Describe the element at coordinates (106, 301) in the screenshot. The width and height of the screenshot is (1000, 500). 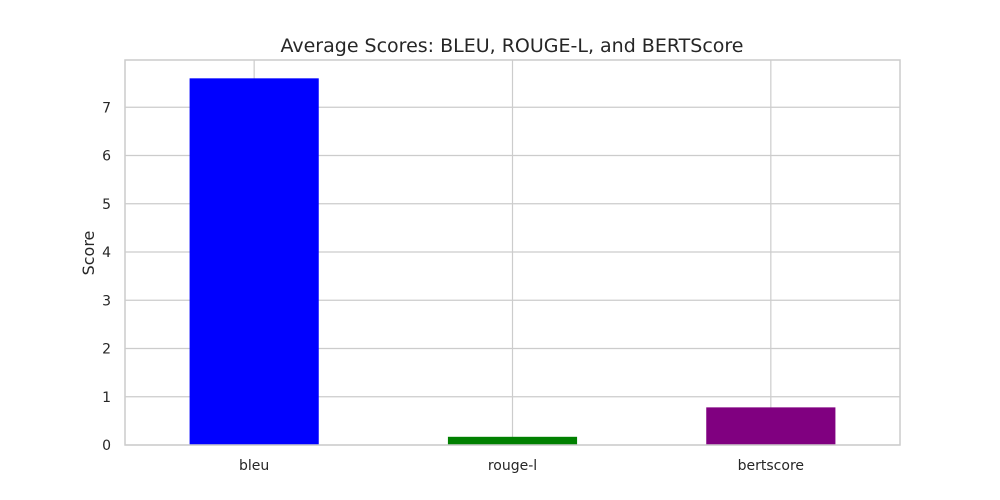
I see `y-tick-label: 3` at that location.